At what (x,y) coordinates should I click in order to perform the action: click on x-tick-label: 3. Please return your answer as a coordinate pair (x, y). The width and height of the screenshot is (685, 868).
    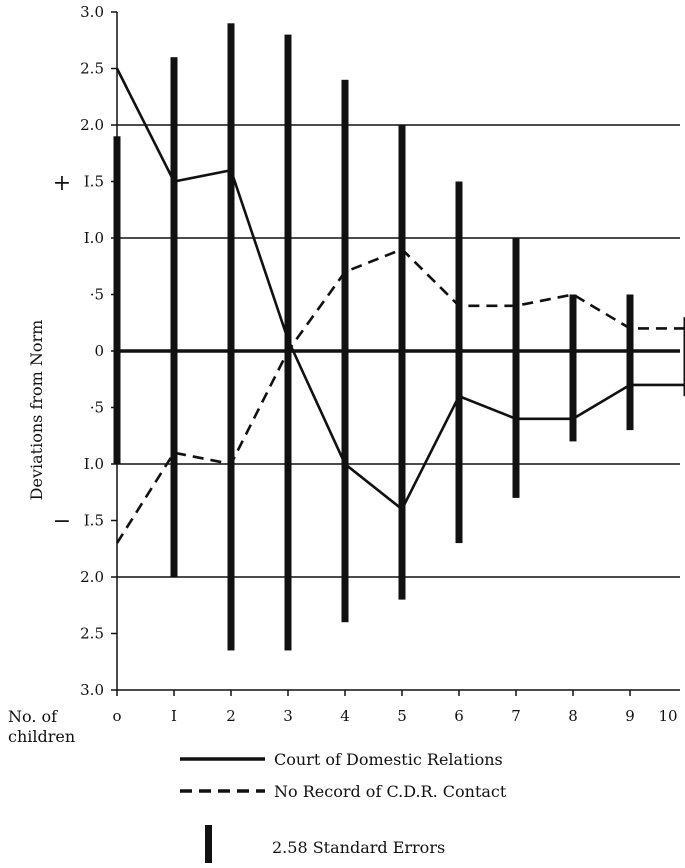
    Looking at the image, I should click on (288, 716).